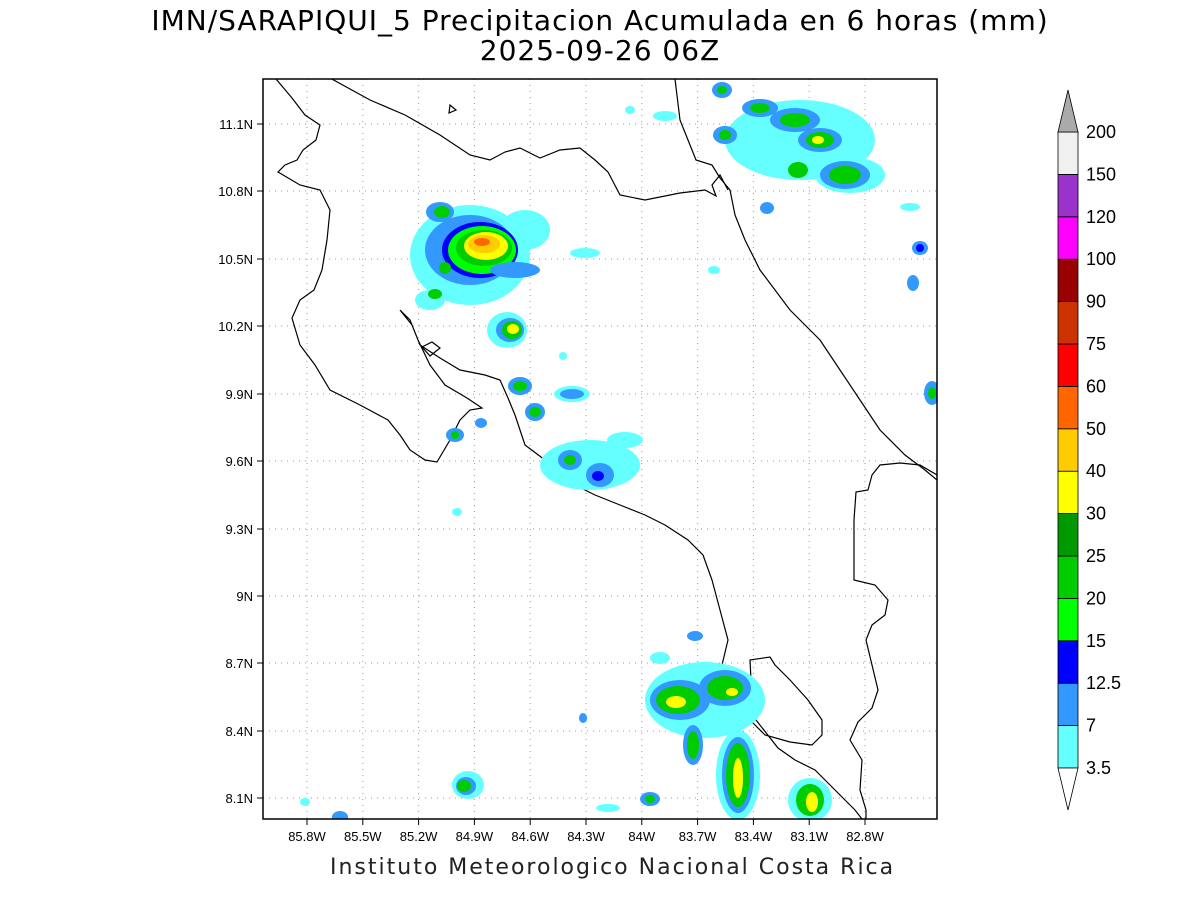  Describe the element at coordinates (1101, 174) in the screenshot. I see `colorbar-level-label: 150` at that location.